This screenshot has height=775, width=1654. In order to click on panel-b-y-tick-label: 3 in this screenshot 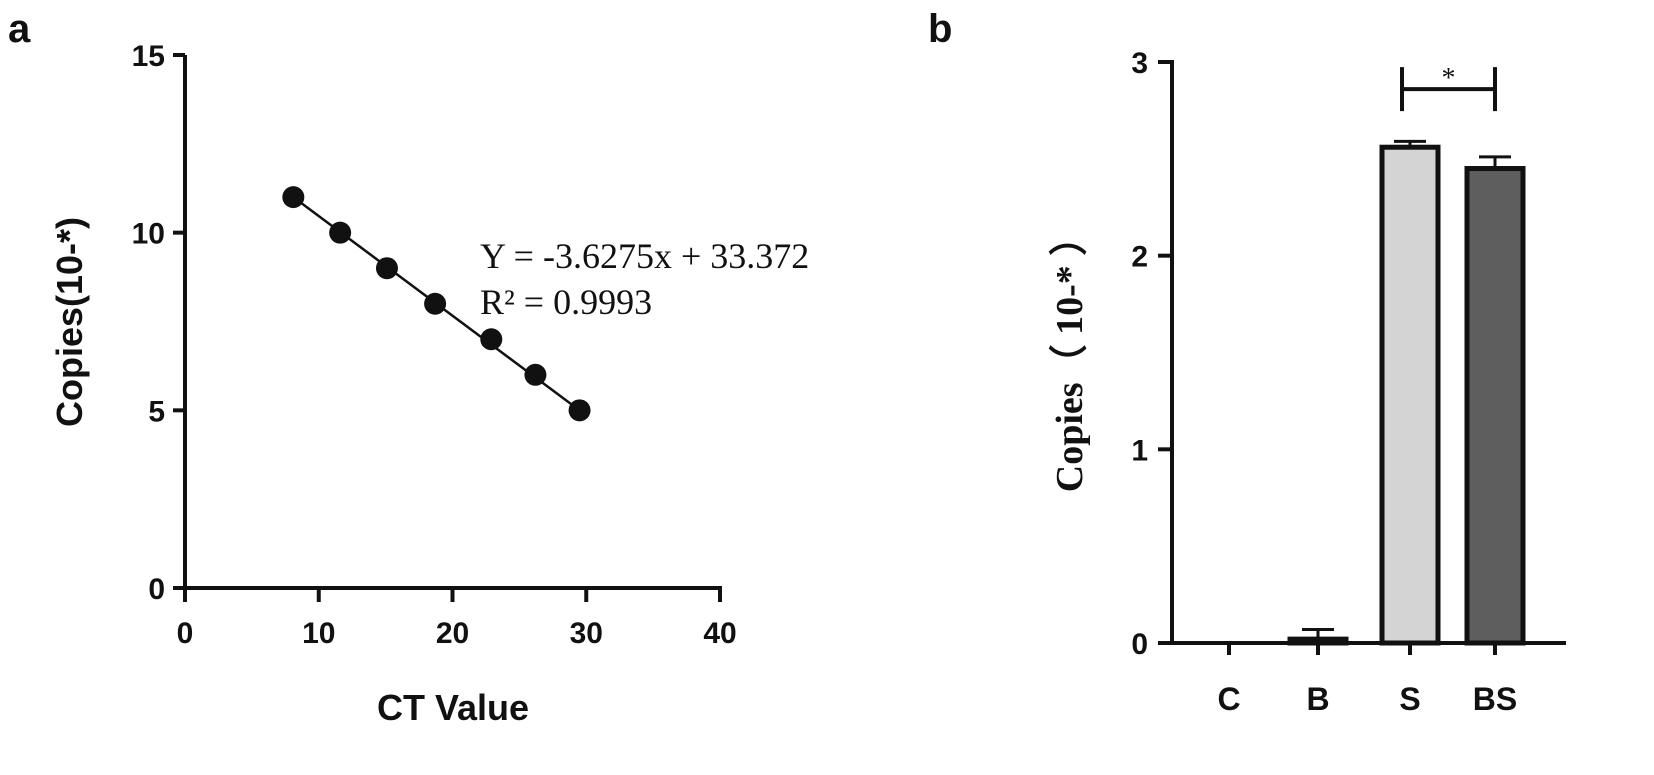, I will do `click(1139, 63)`.